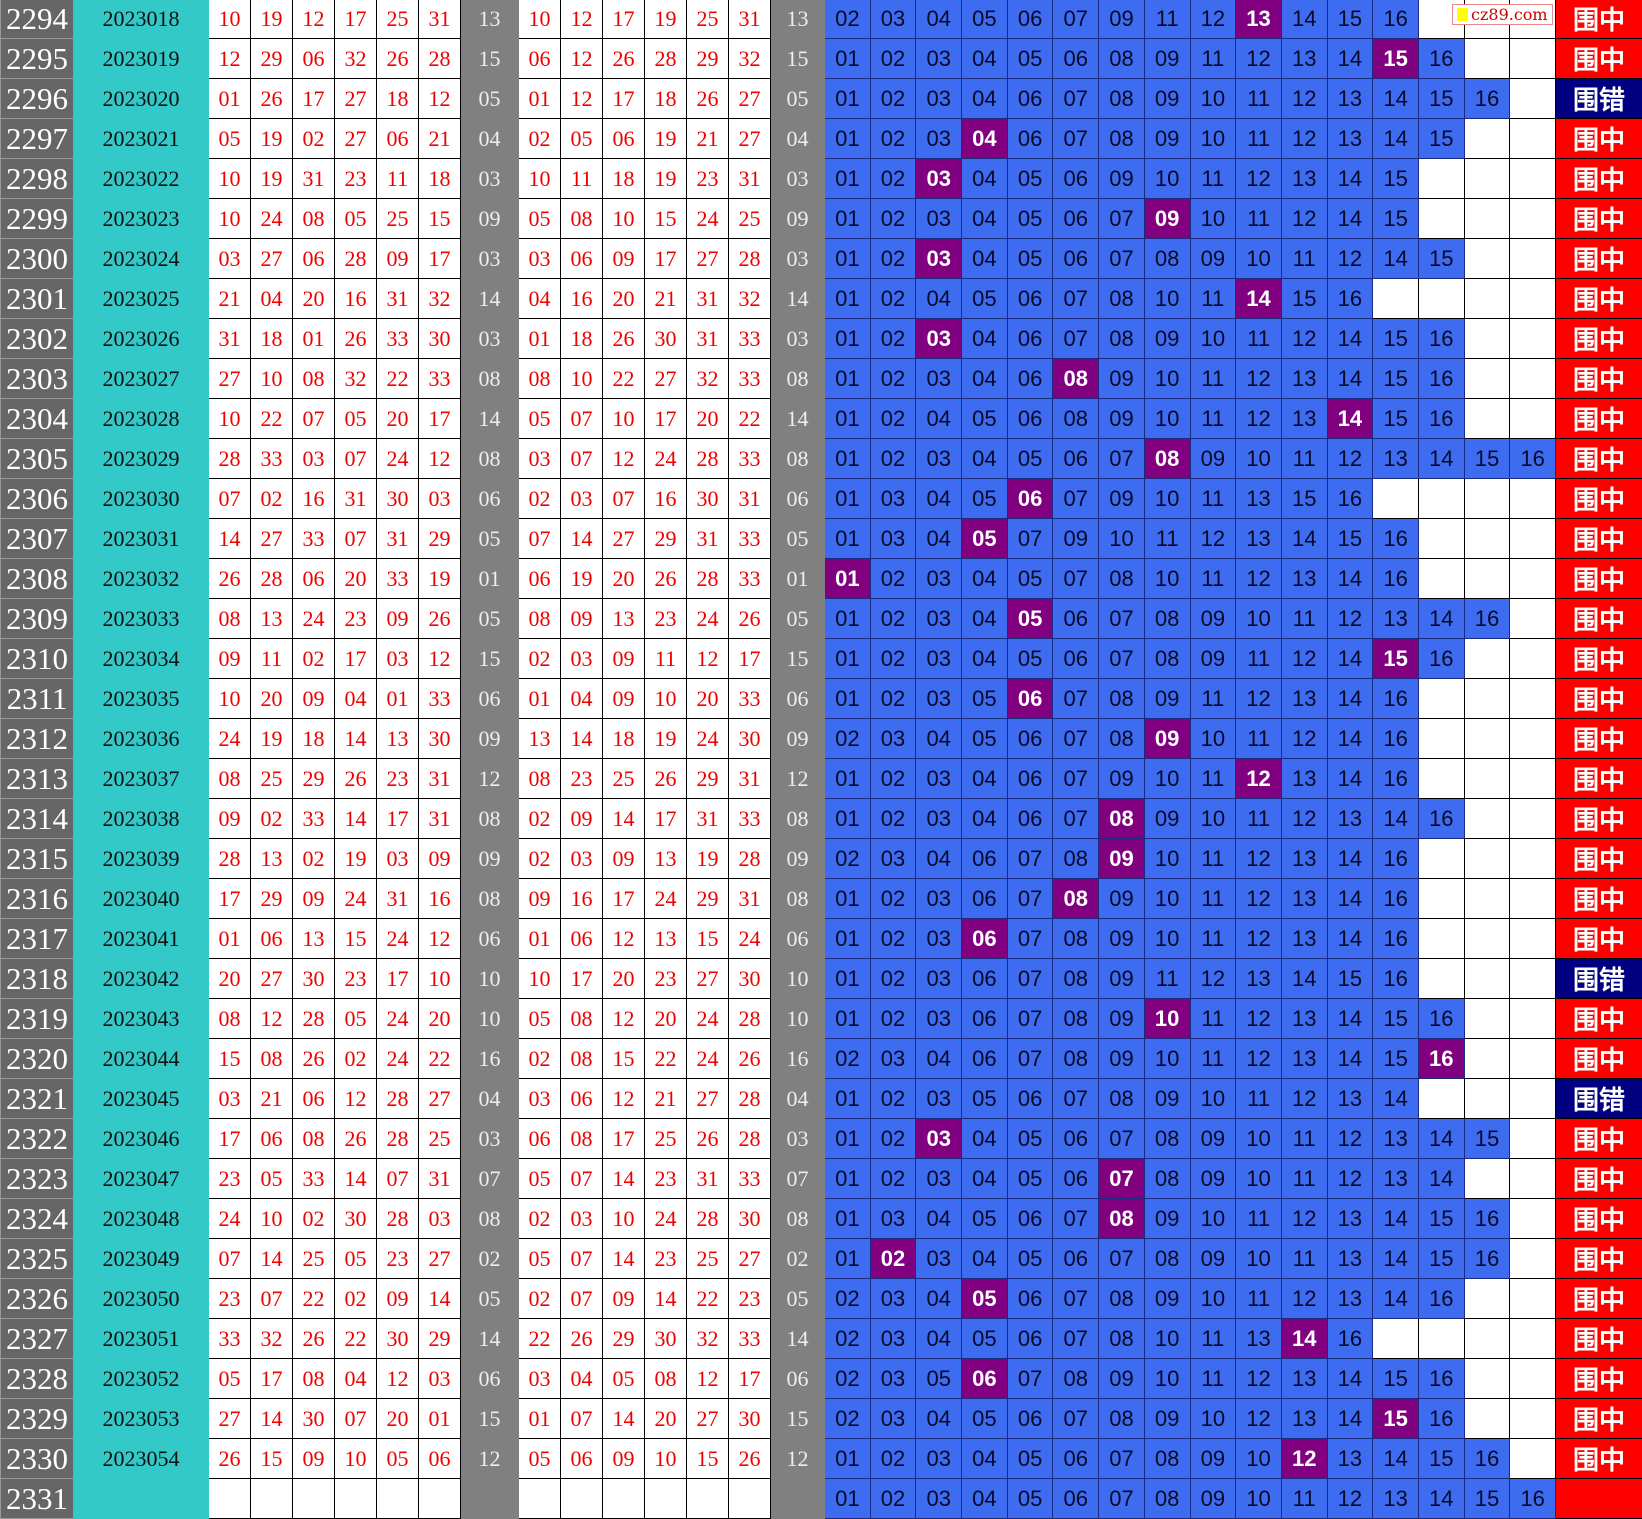 Image resolution: width=1642 pixels, height=1519 pixels. Describe the element at coordinates (1487, 1138) in the screenshot. I see `candidate-number: 15` at that location.